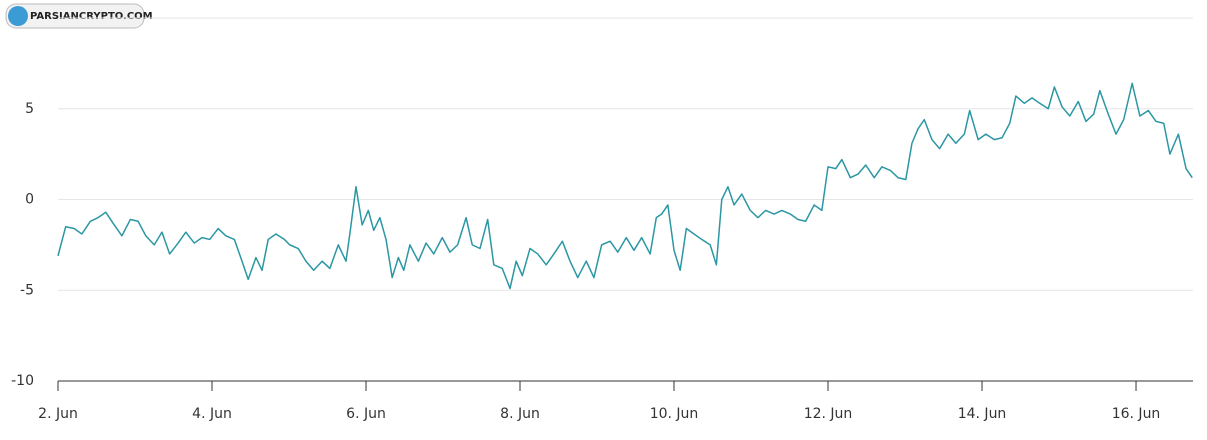 The width and height of the screenshot is (1207, 440). Describe the element at coordinates (91, 16) in the screenshot. I see `logo-text: PARSIANCRYPTO.COM` at that location.